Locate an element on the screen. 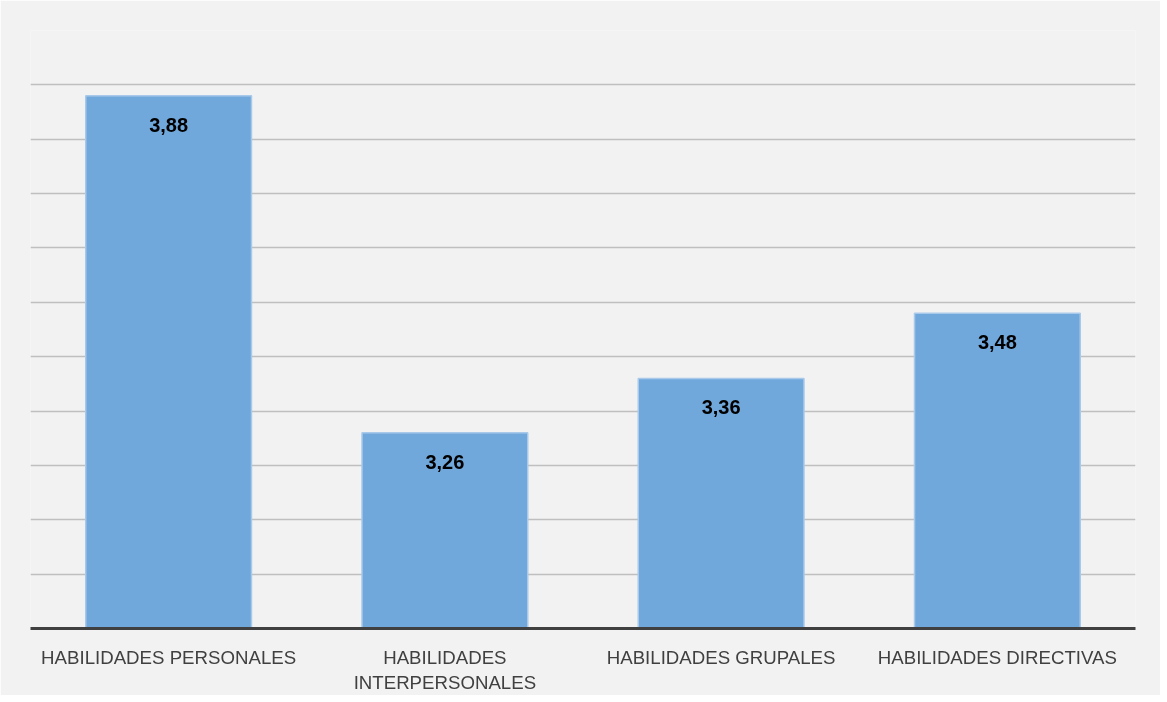 Image resolution: width=1167 pixels, height=702 pixels. x-tick-label: HABILIDADES PERSONALES is located at coordinates (169, 657).